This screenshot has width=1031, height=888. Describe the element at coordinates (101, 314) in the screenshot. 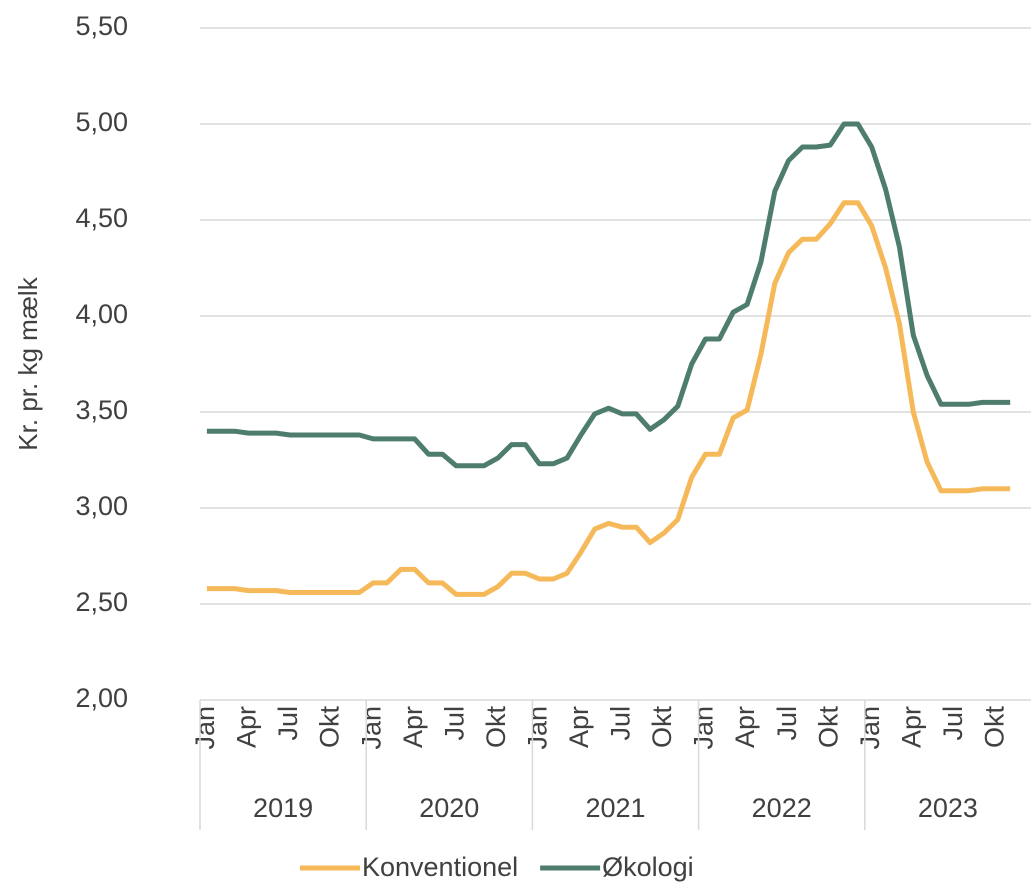

I see `y-tick-label: 4,00` at that location.